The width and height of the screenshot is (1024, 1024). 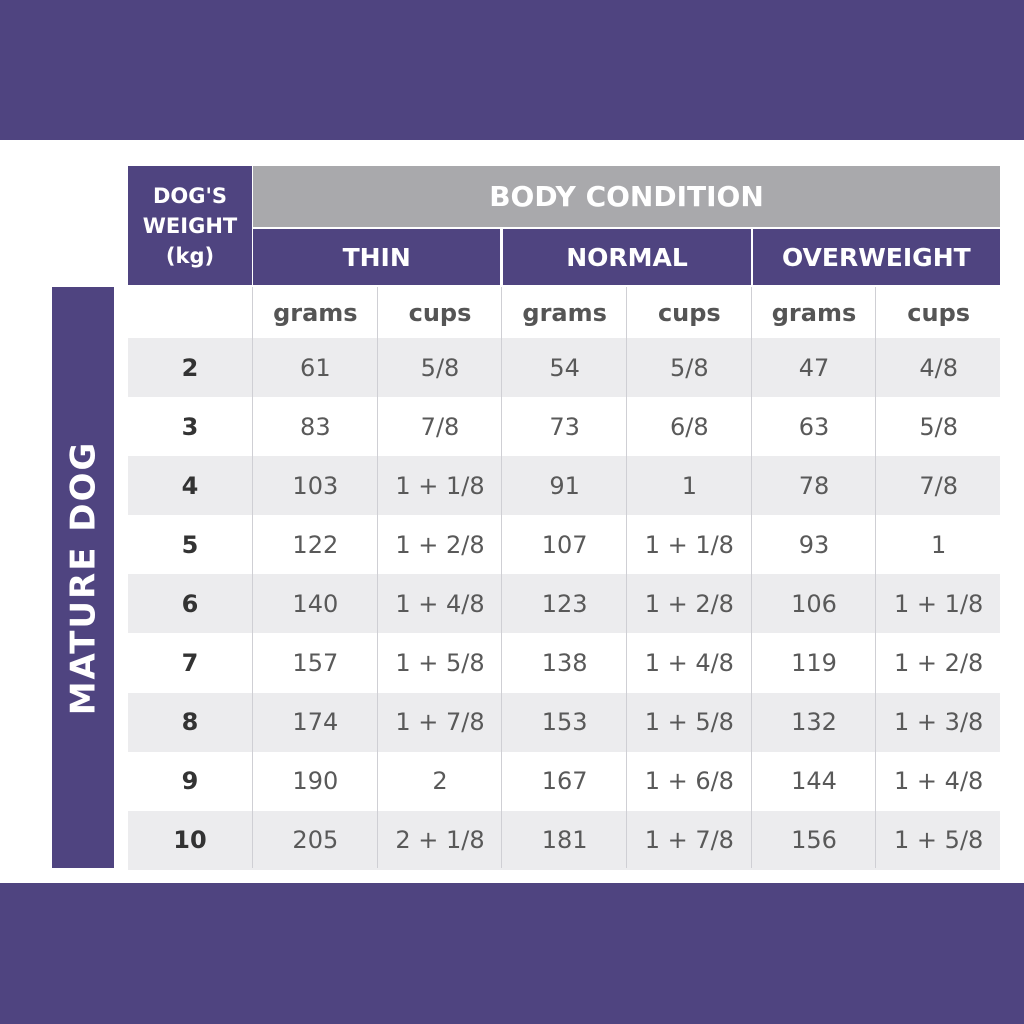 I want to click on value-cell: 119, so click(x=814, y=663).